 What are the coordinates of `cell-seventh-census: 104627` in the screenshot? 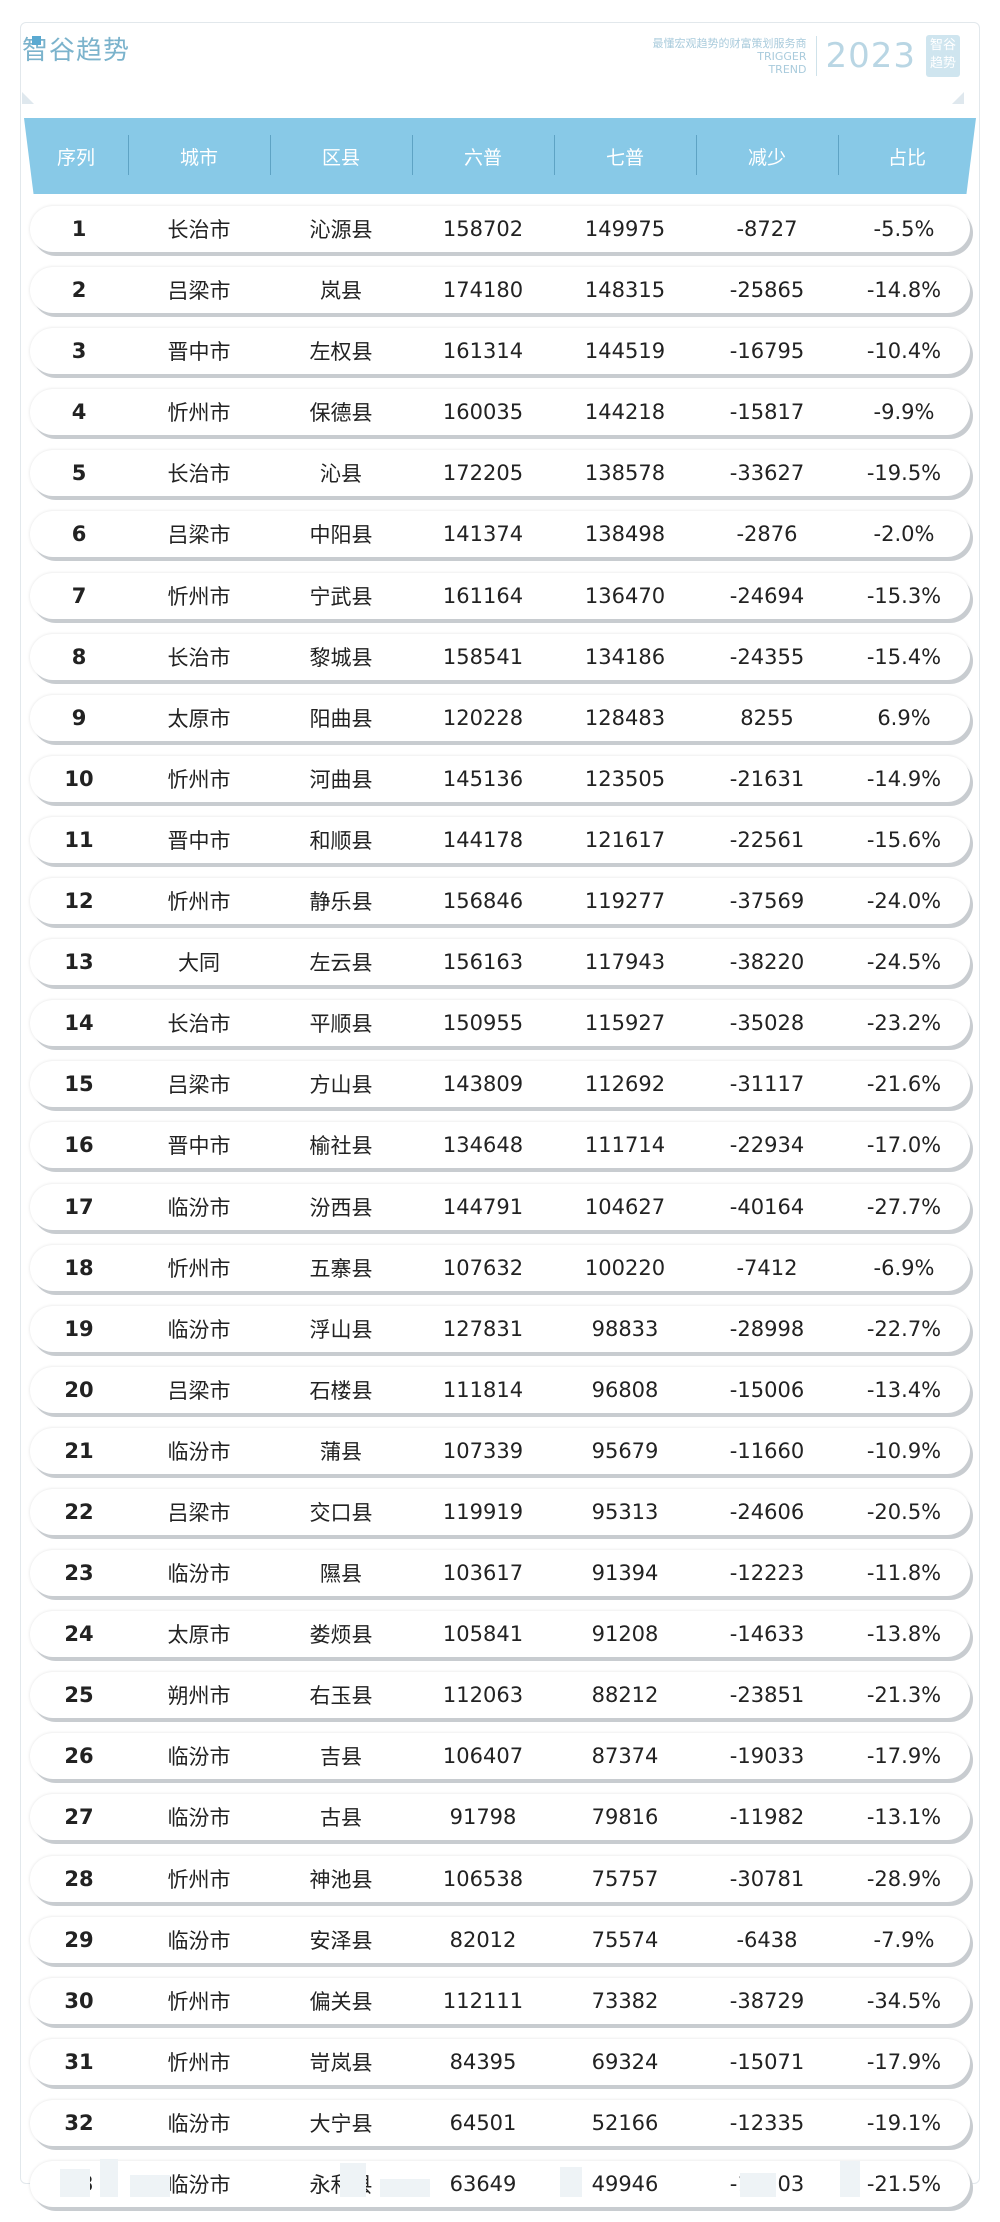 It's located at (625, 1206).